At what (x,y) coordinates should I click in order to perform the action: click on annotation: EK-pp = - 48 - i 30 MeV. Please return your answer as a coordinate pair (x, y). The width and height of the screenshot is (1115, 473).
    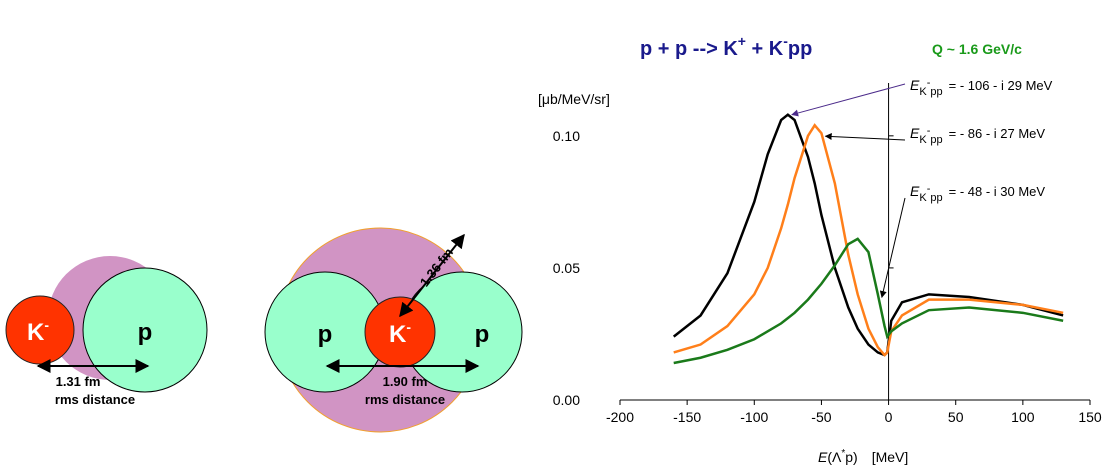
    Looking at the image, I should click on (977, 193).